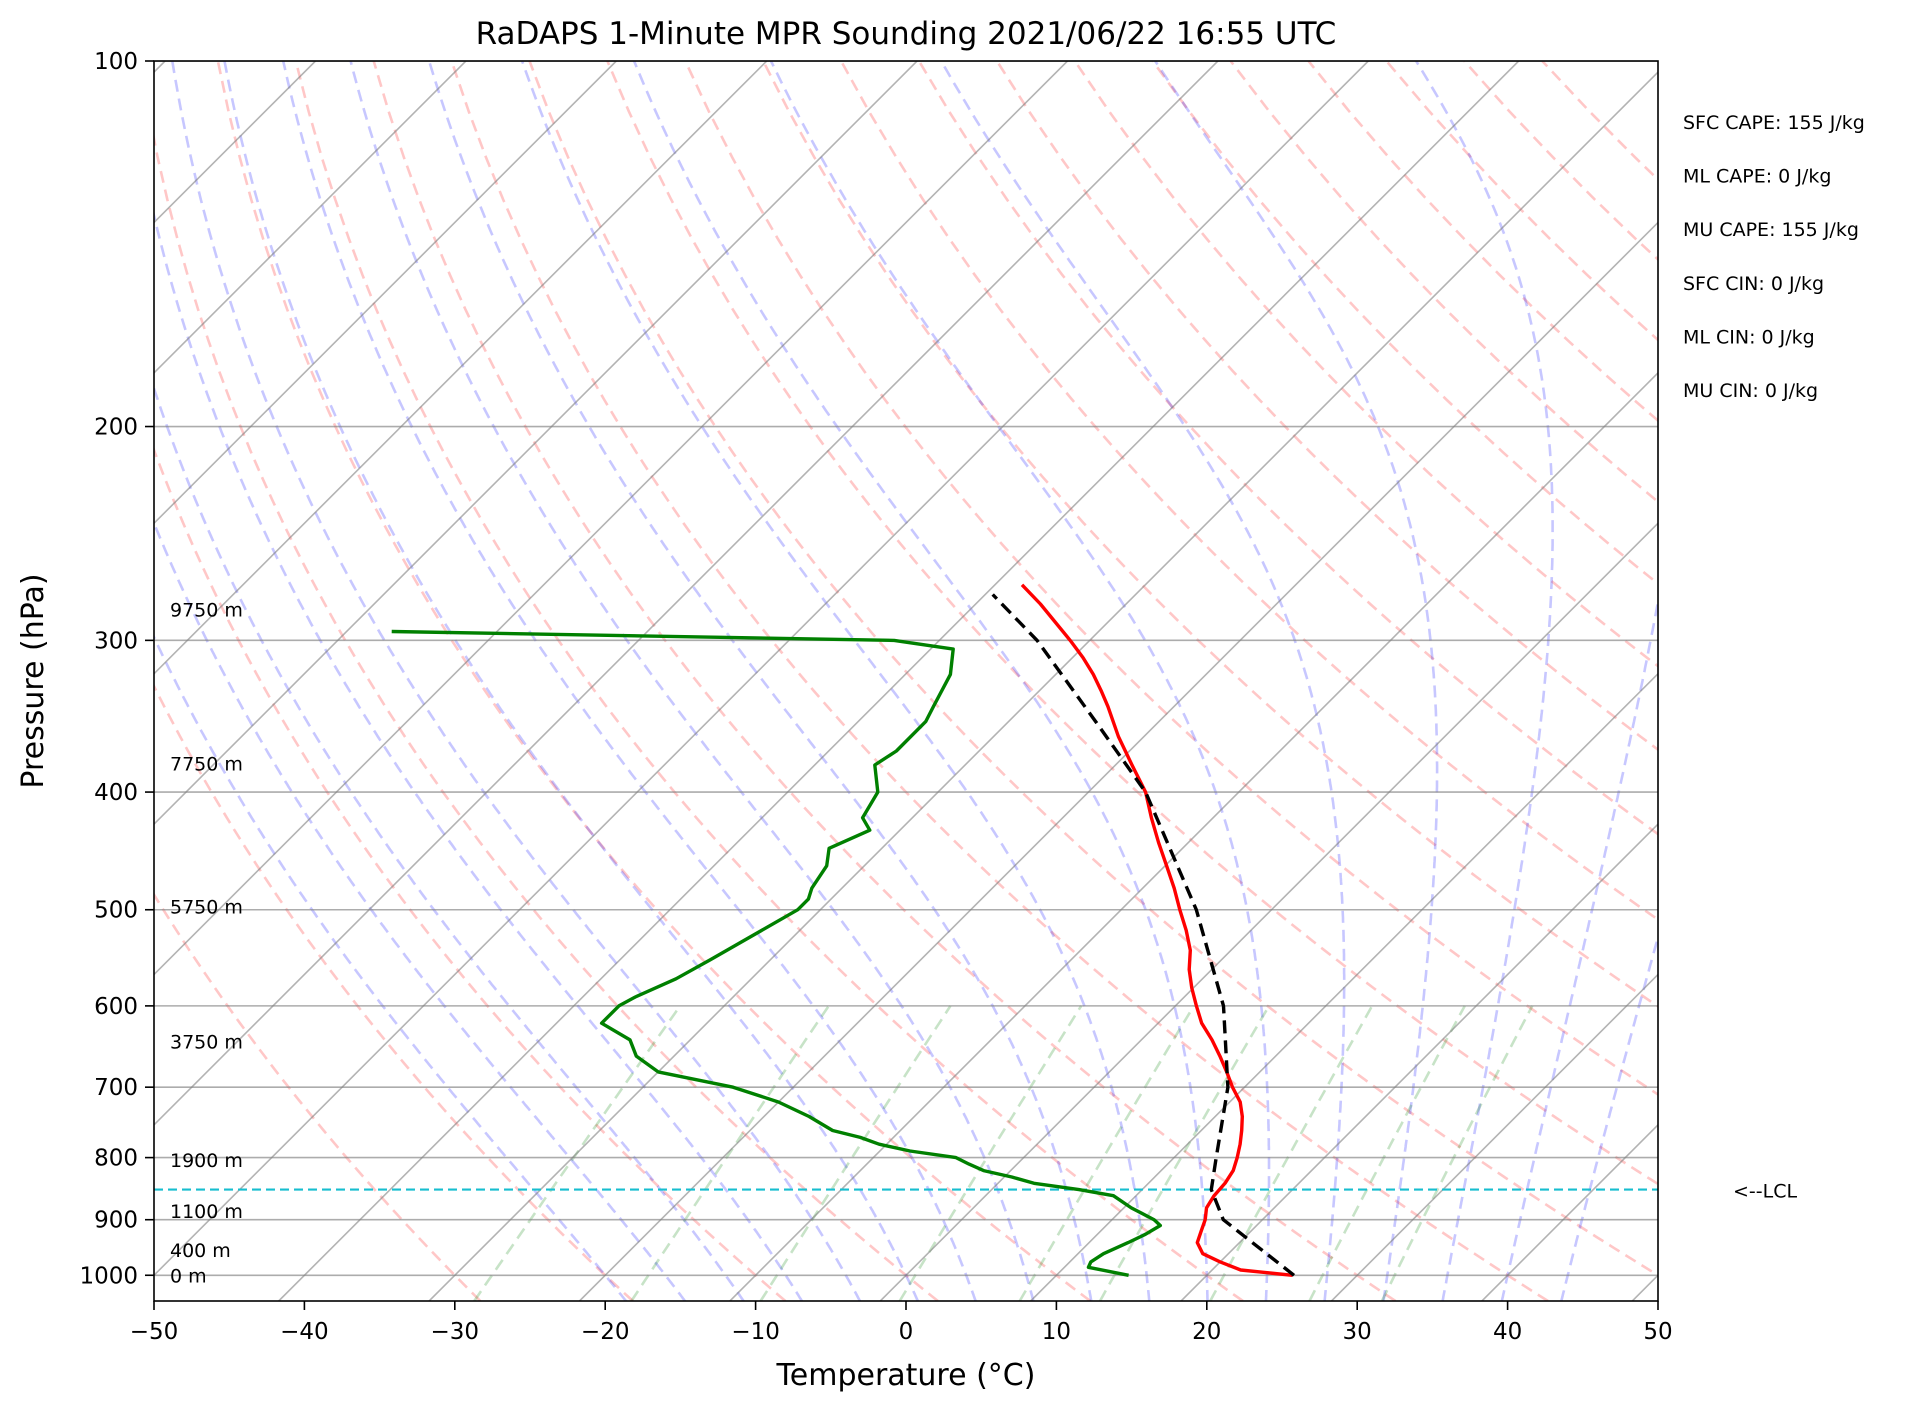 The height and width of the screenshot is (1406, 1911). What do you see at coordinates (206, 1043) in the screenshot?
I see `height-label: 3750 m` at bounding box center [206, 1043].